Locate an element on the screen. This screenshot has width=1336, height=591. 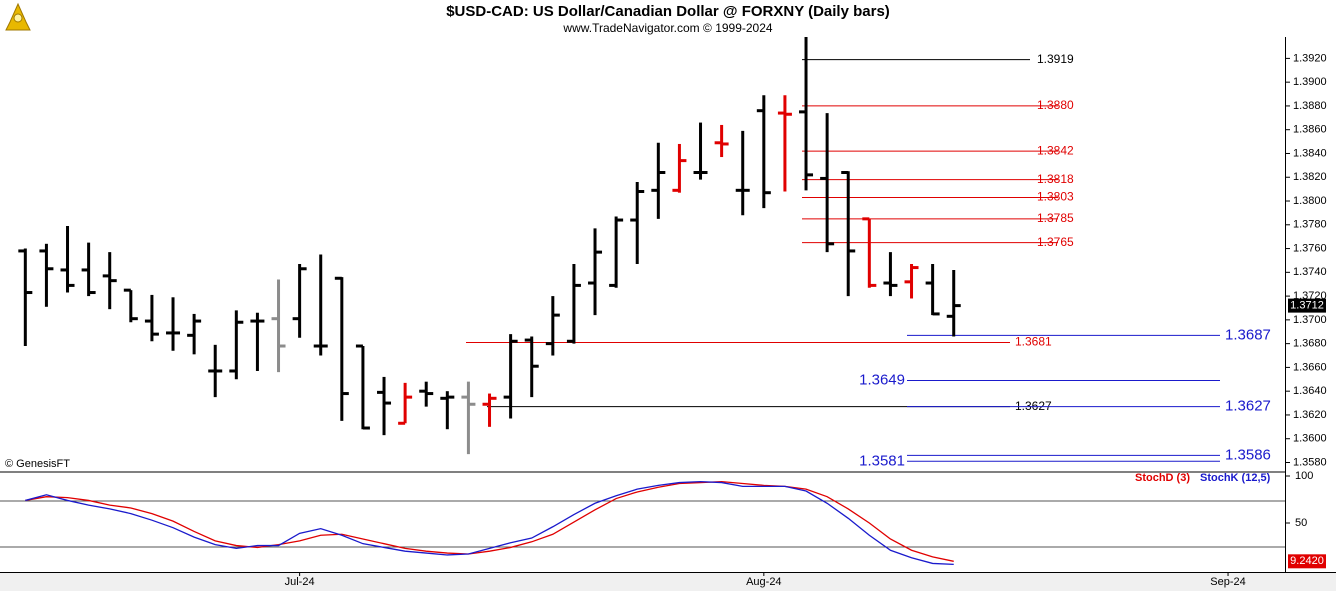
last-price-label: 1.3712 is located at coordinates (1307, 306).